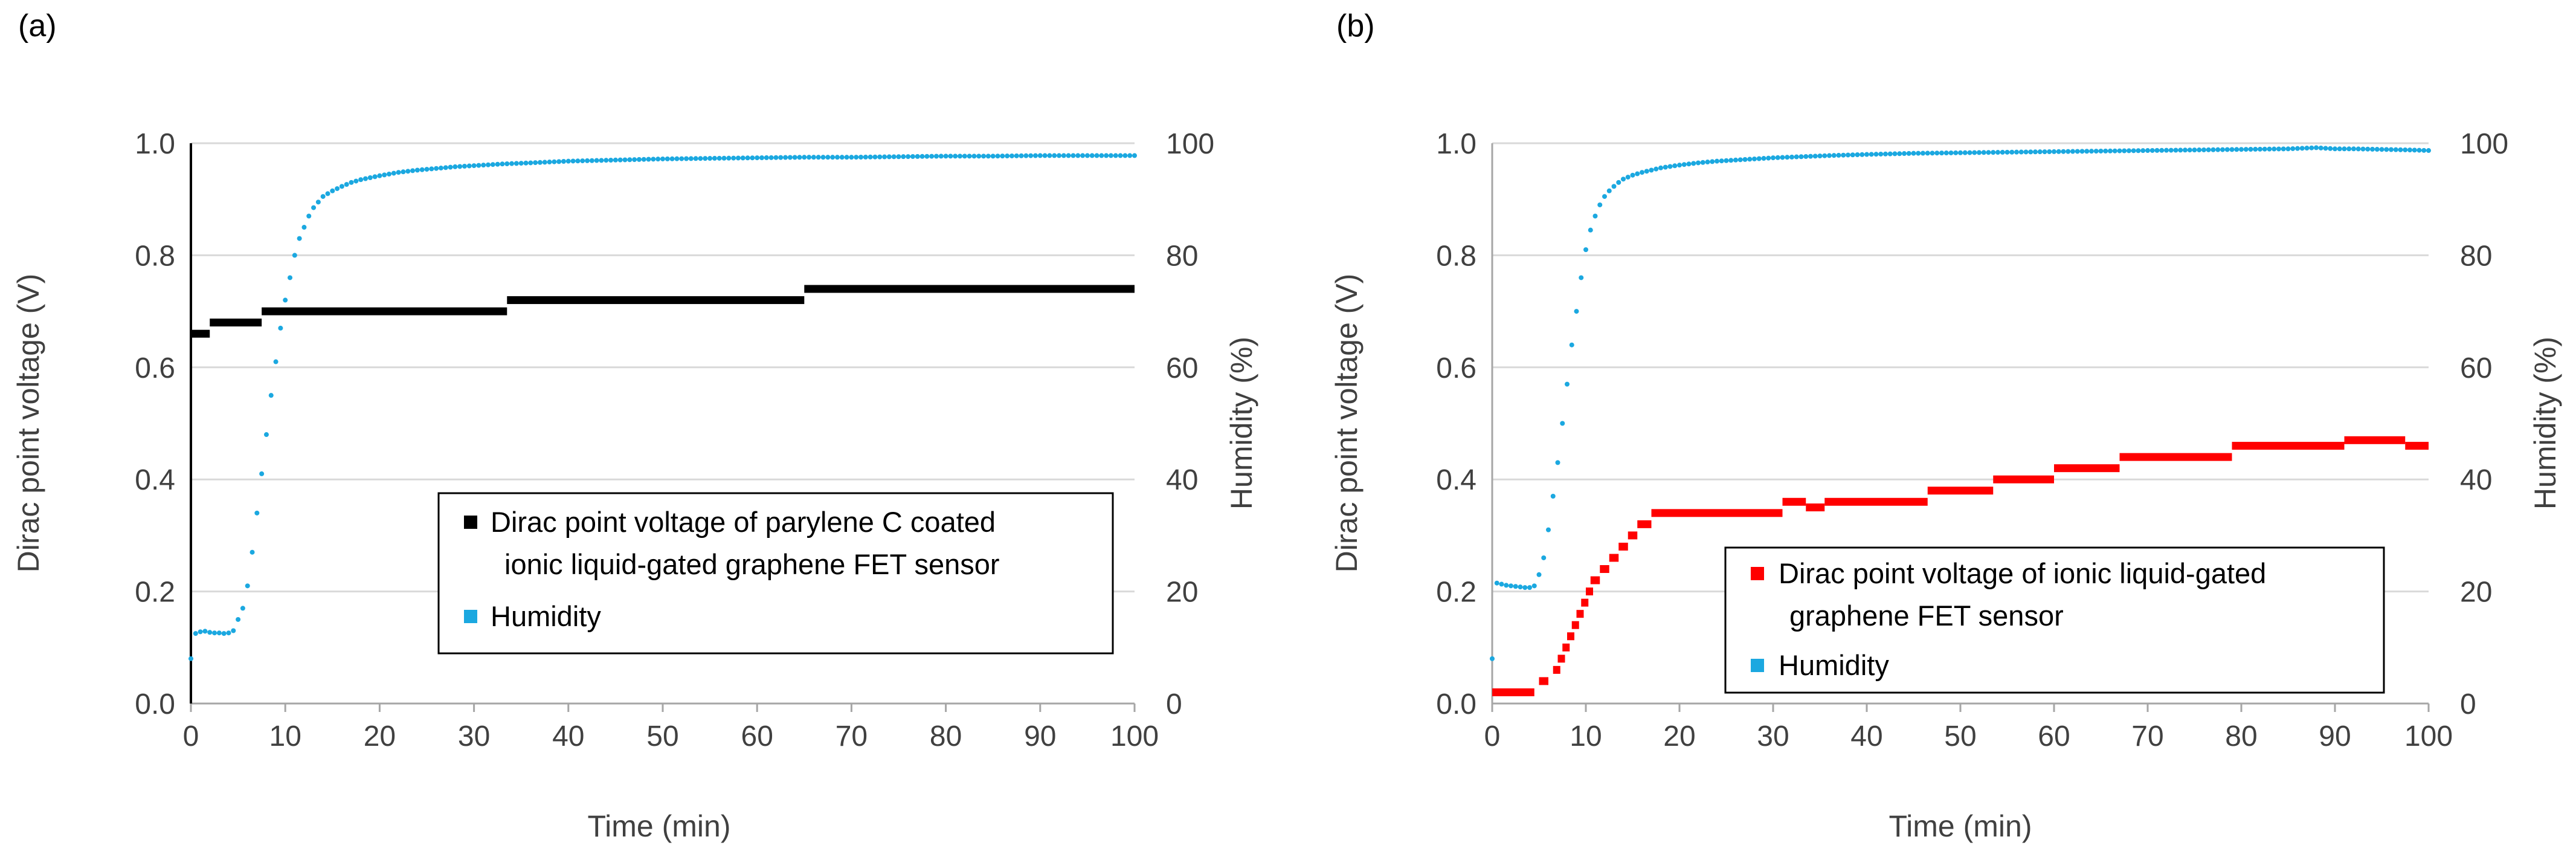 Image resolution: width=2576 pixels, height=854 pixels. What do you see at coordinates (776, 573) in the screenshot?
I see `panel-a-legend-box` at bounding box center [776, 573].